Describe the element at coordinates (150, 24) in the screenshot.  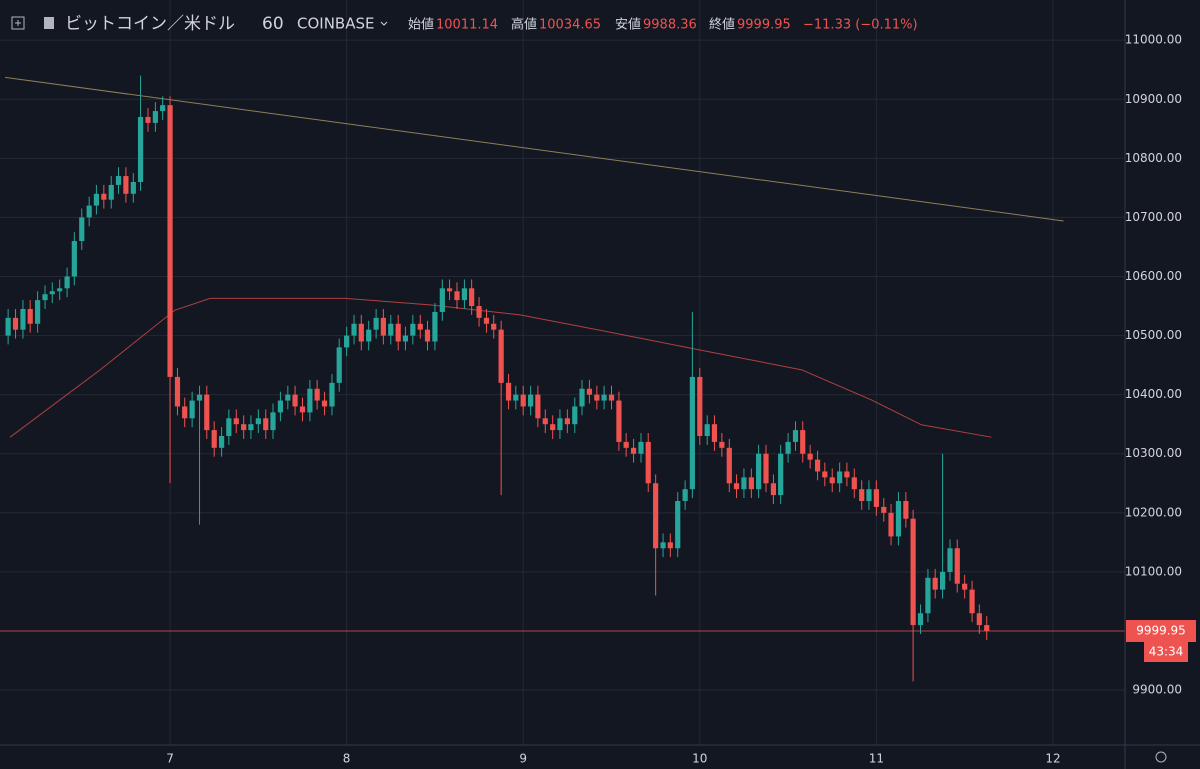
I see `symbol: ビットコイン／米ドル` at that location.